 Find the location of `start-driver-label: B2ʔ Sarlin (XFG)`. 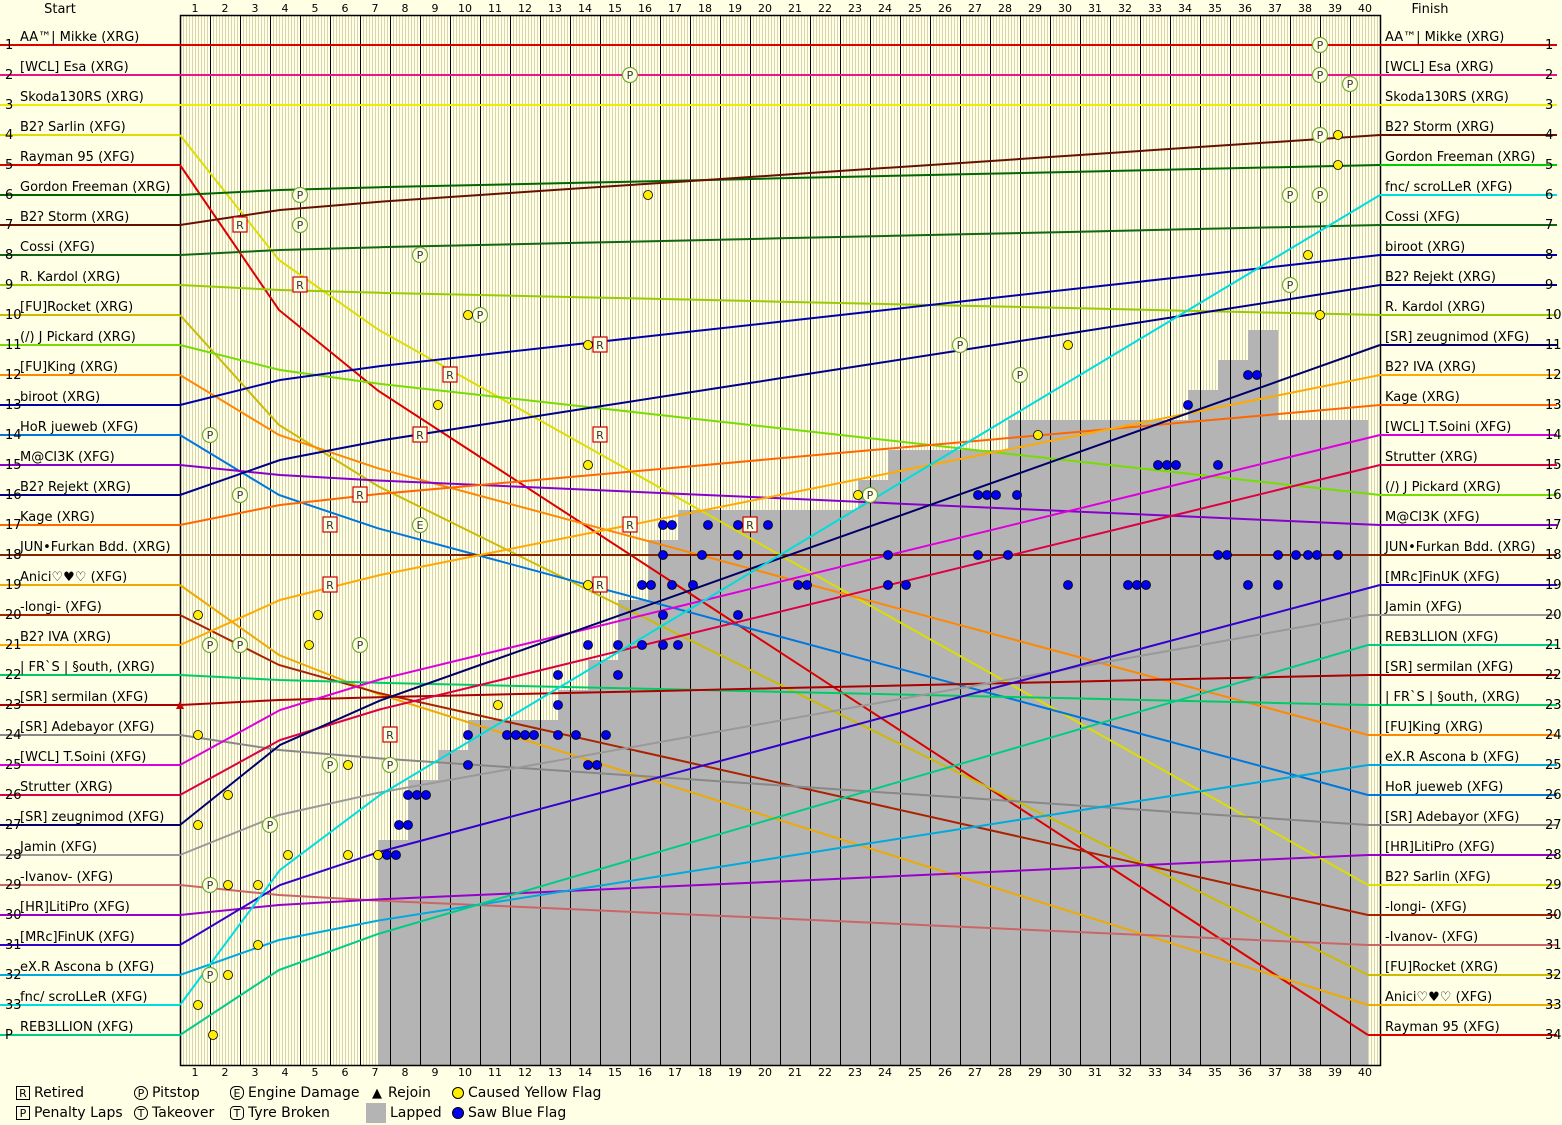

start-driver-label: B2ʔ Sarlin (XFG) is located at coordinates (73, 127).